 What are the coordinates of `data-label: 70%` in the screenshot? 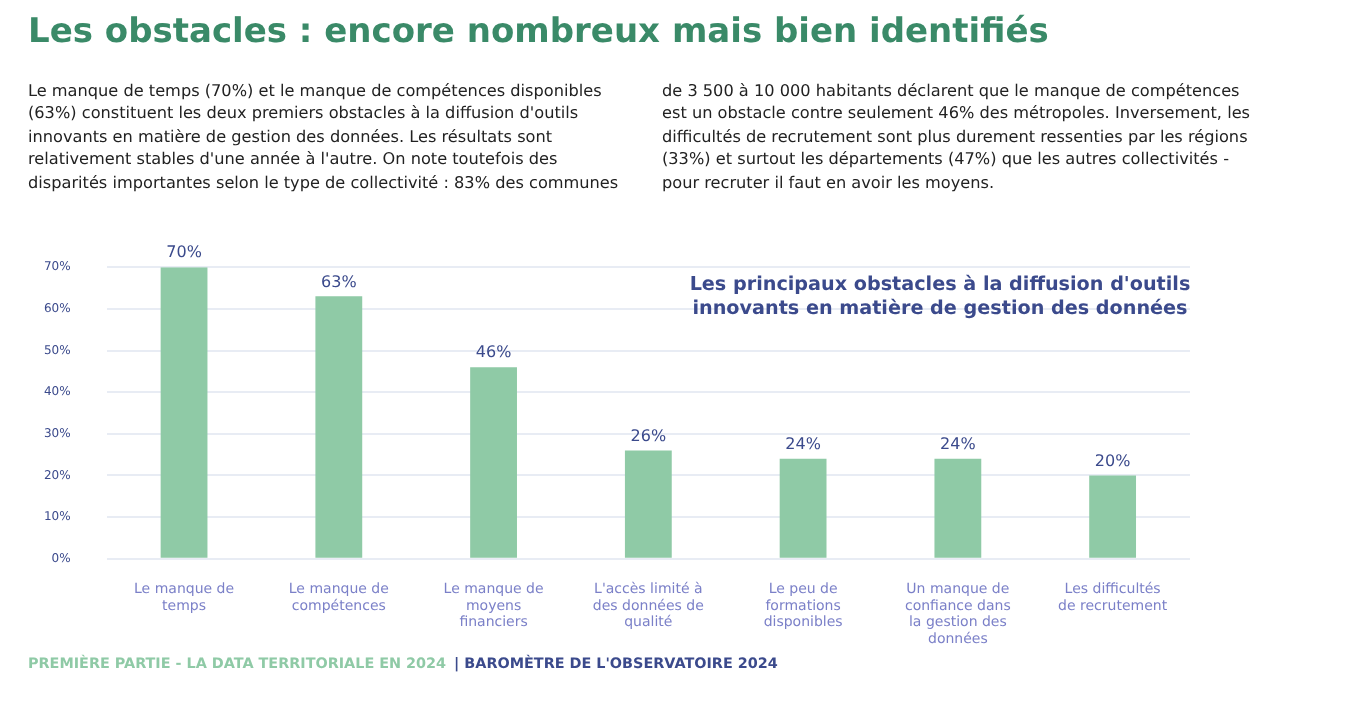 It's located at (184, 252).